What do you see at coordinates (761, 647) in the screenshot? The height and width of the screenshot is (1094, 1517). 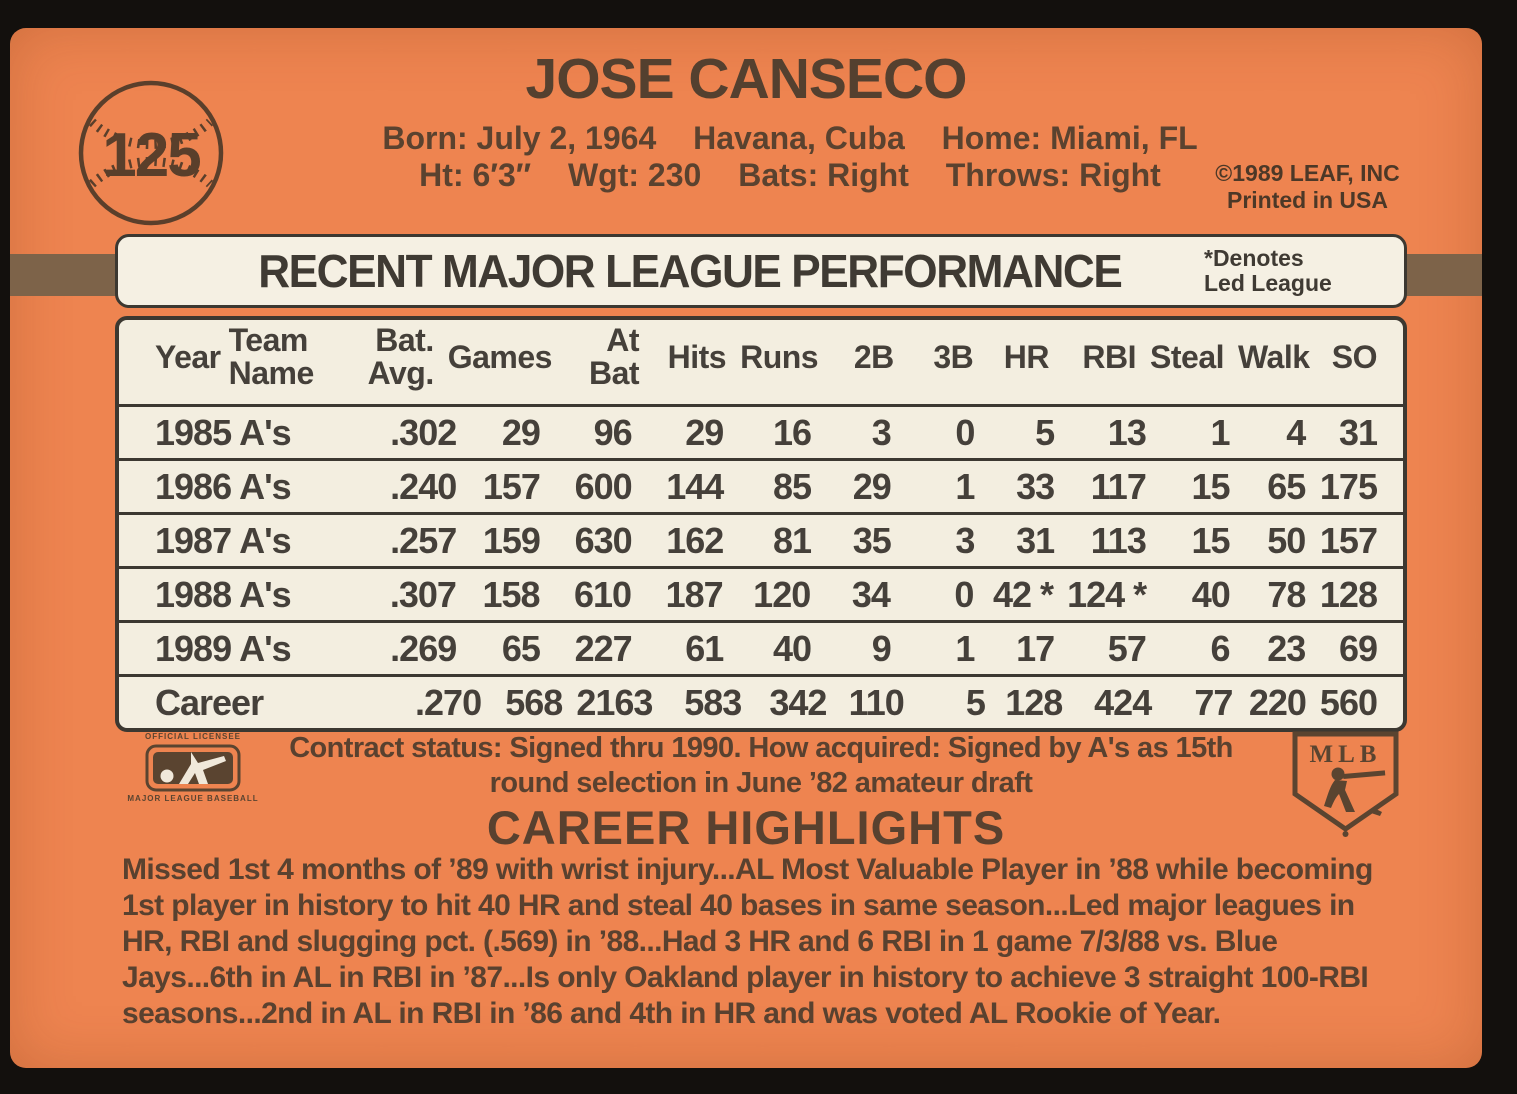 I see `table-row: 1989 A's .269 65 227 61 40 9 1 17 57 6 23 69` at bounding box center [761, 647].